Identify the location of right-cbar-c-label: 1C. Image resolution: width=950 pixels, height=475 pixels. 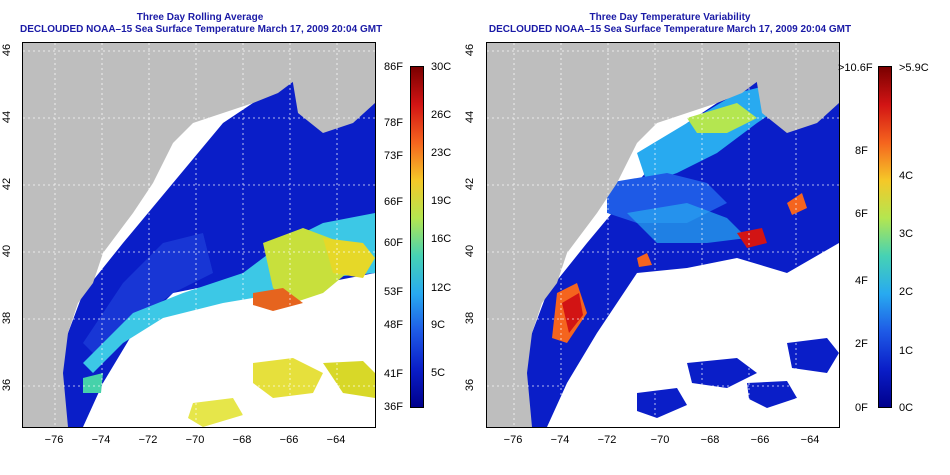
(906, 351).